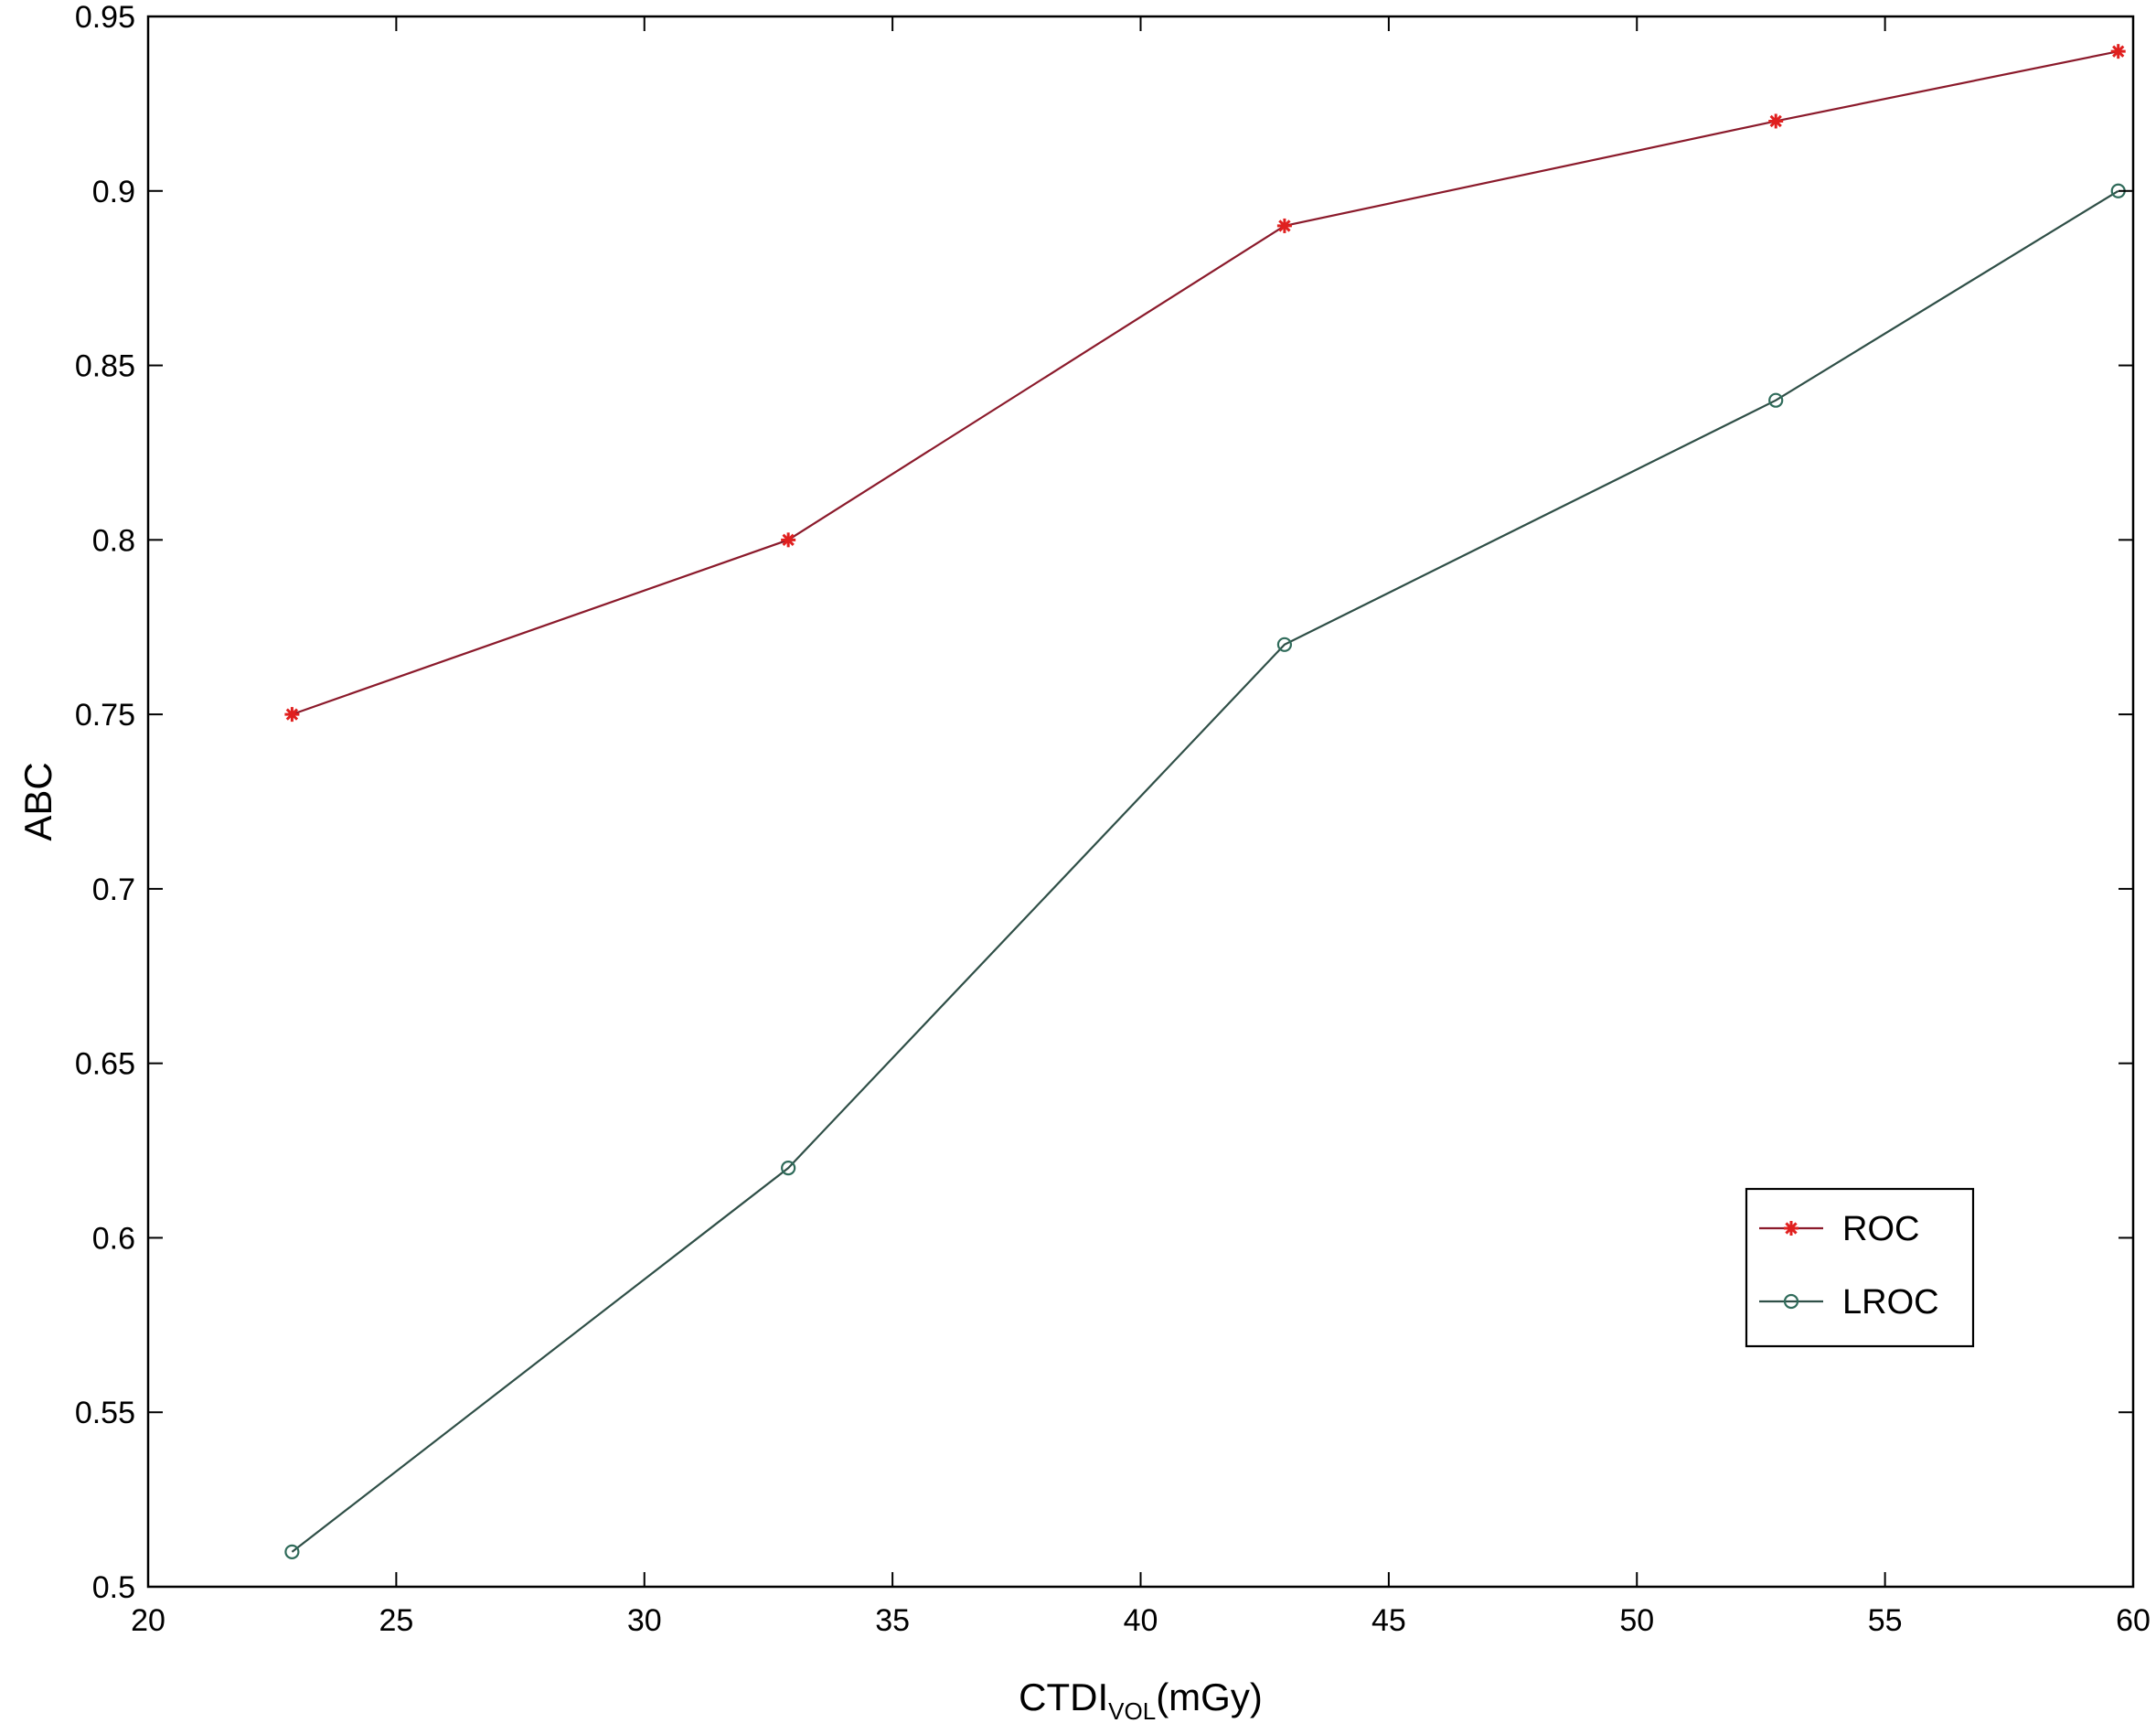  What do you see at coordinates (1132, 1711) in the screenshot?
I see `x-axis-title-subscript: VOL` at bounding box center [1132, 1711].